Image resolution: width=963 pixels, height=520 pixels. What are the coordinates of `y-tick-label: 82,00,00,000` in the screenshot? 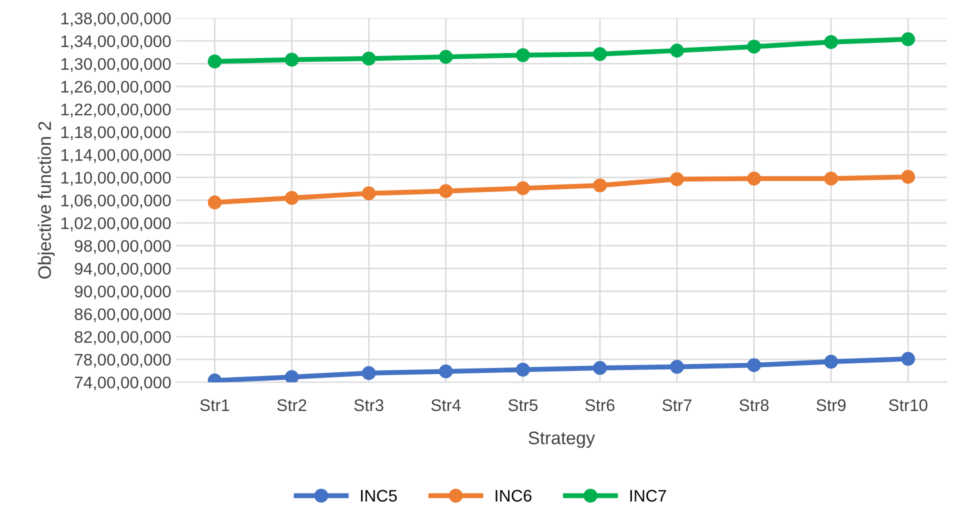 It's located at (122, 338).